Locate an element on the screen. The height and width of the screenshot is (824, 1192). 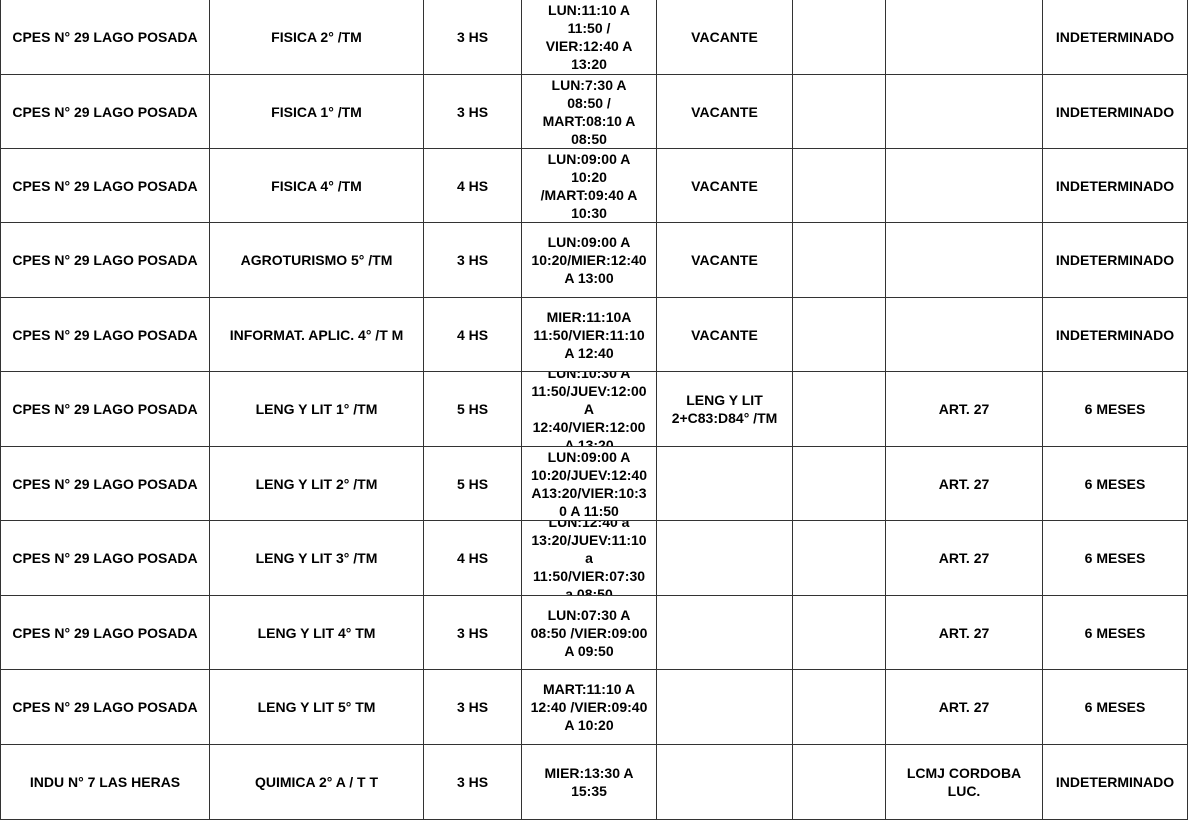
cell-subject: INFORMAT. APLIC. 4° /T M is located at coordinates (317, 335).